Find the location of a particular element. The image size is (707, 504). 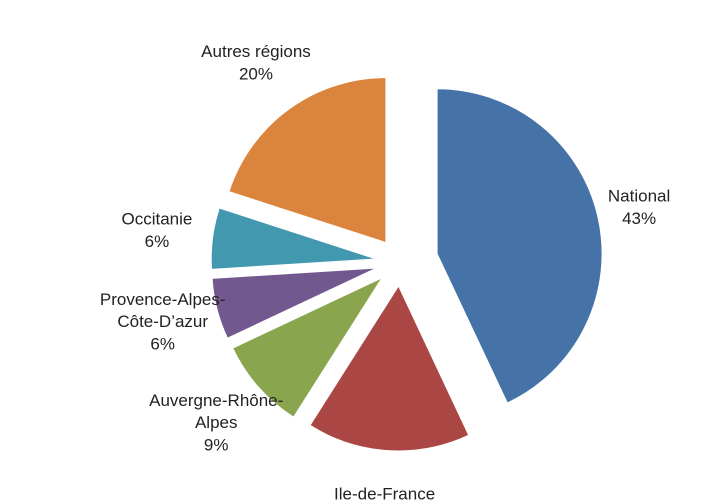

category-label: Autres régions is located at coordinates (256, 51).